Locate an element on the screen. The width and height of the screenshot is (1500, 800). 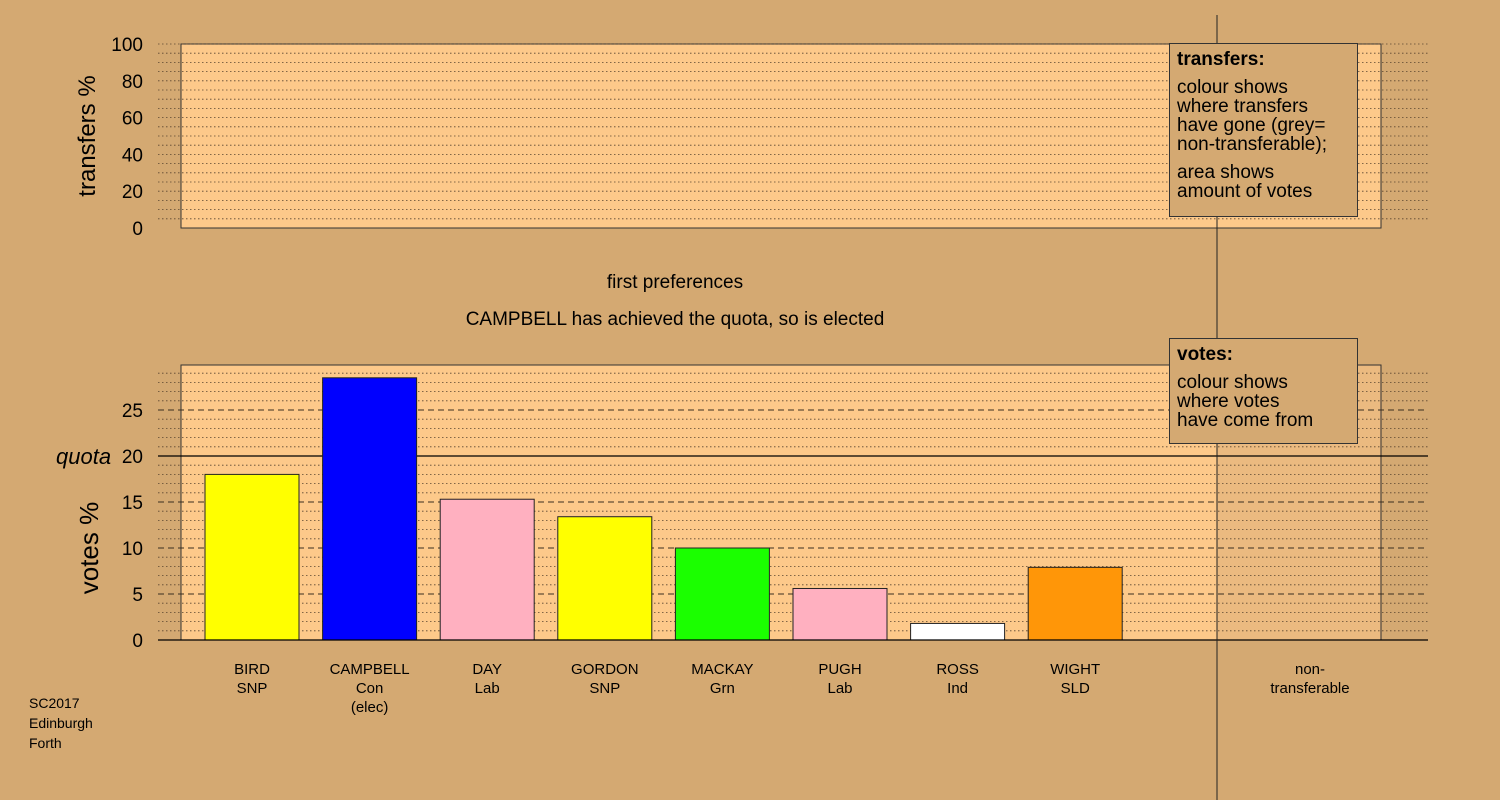
bar-wight is located at coordinates (1075, 603).